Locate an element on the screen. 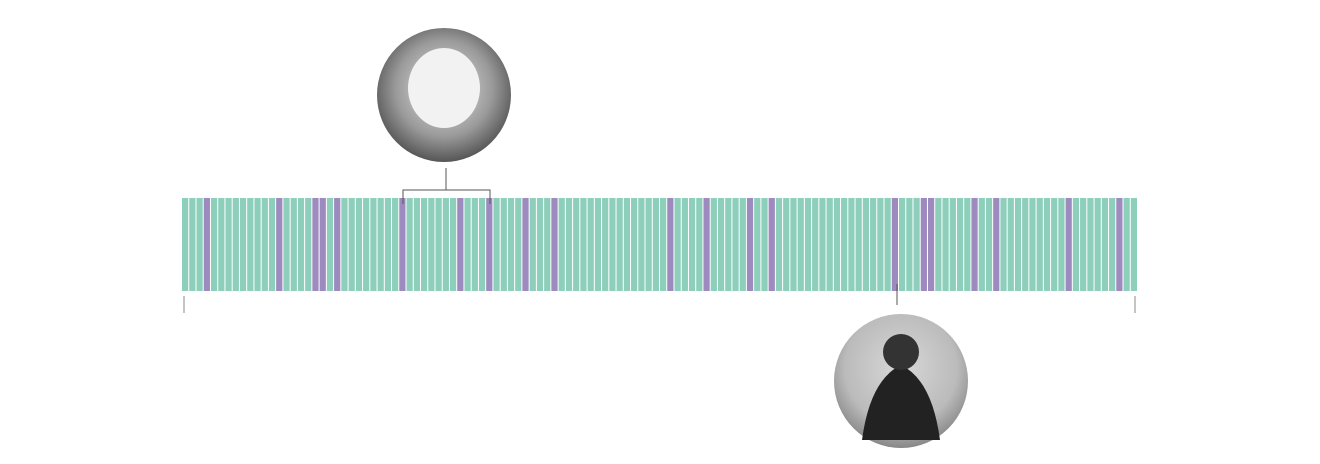  portrait-figure is located at coordinates (901, 402).